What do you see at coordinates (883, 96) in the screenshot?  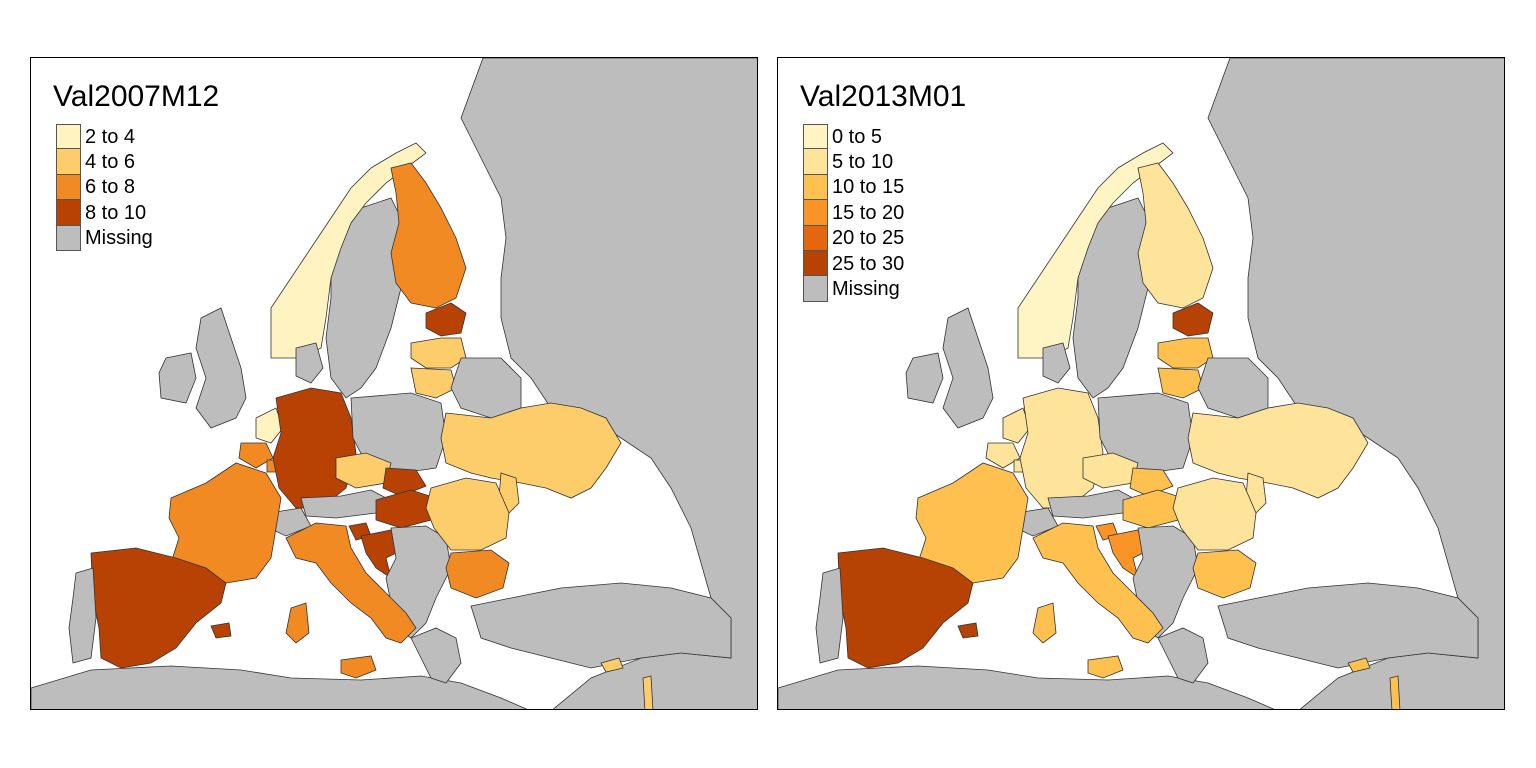 I see `map-title: Val2013M01` at bounding box center [883, 96].